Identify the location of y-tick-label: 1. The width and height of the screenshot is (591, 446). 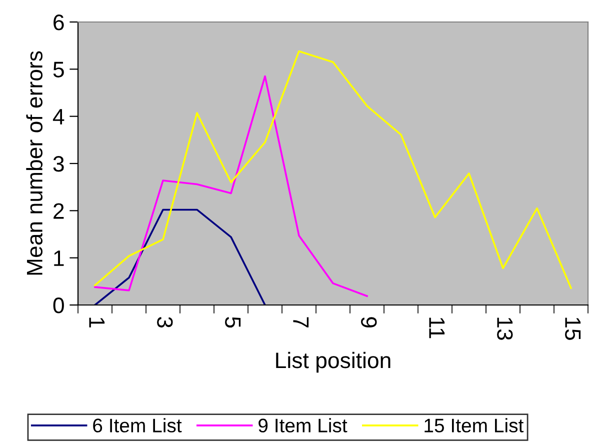
(59, 258).